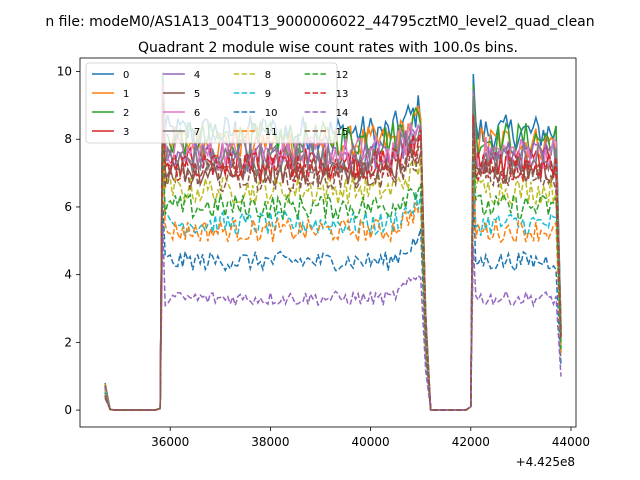 The image size is (640, 480). Describe the element at coordinates (342, 94) in the screenshot. I see `legend-label-13: 13` at that location.